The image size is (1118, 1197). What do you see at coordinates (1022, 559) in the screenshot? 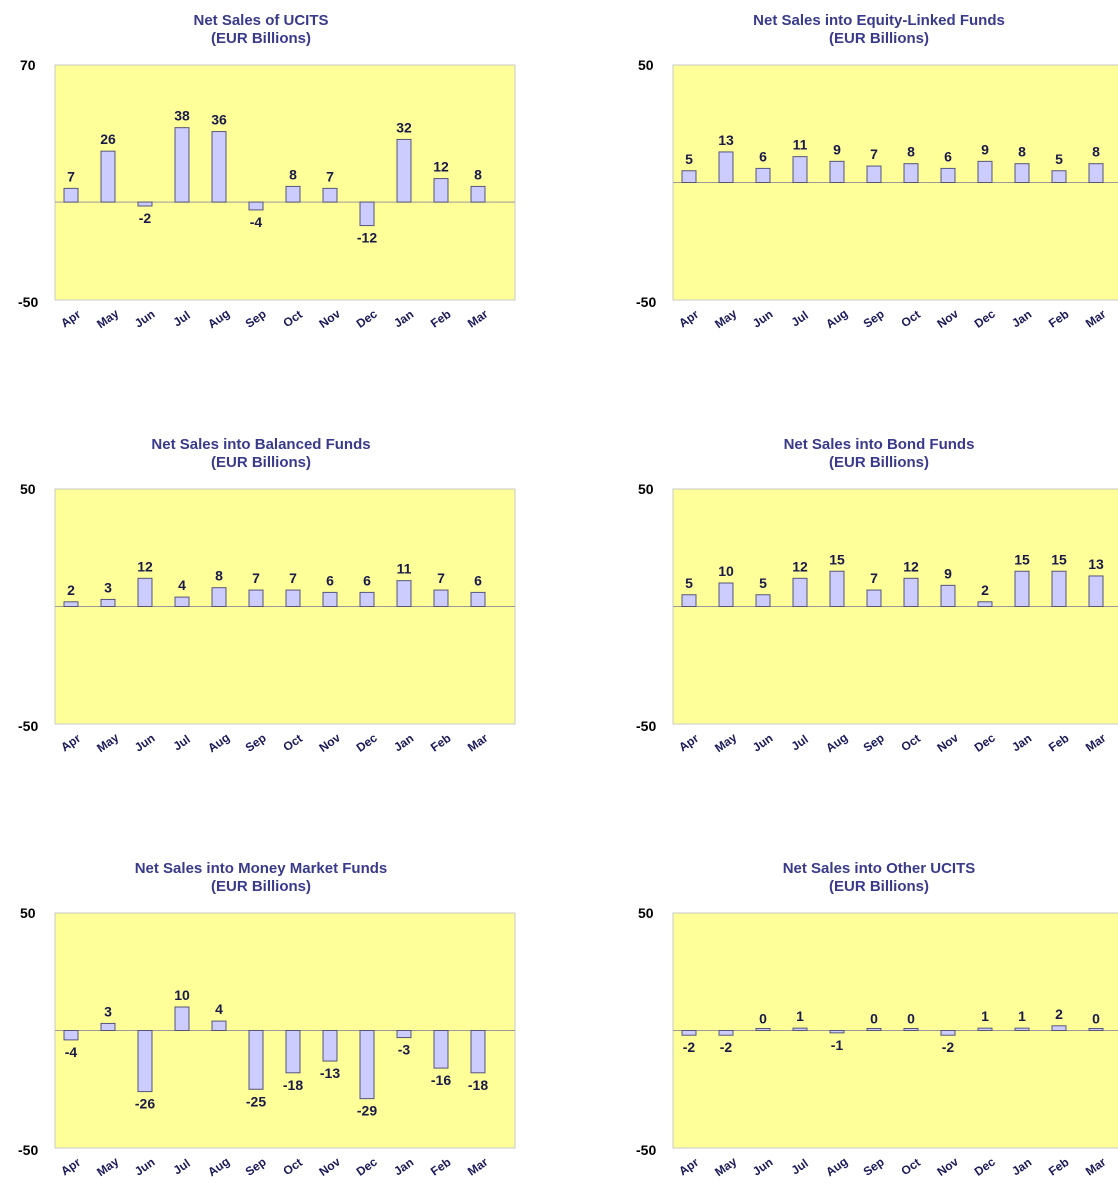
I see `data-label: 15` at bounding box center [1022, 559].